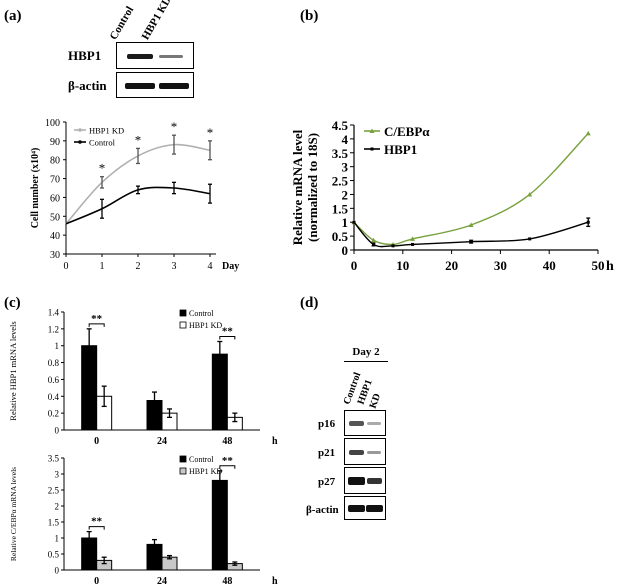 Image resolution: width=623 pixels, height=587 pixels. What do you see at coordinates (402, 265) in the screenshot?
I see `x-tick-label: 10` at bounding box center [402, 265].